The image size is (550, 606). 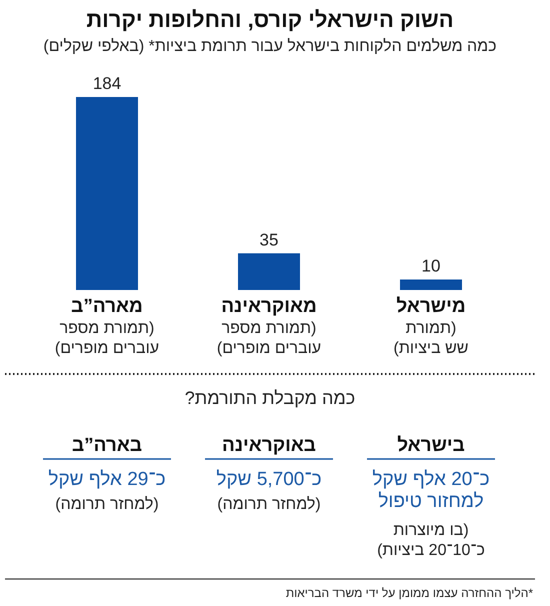 I want to click on category-label: בישראל, so click(x=431, y=445).